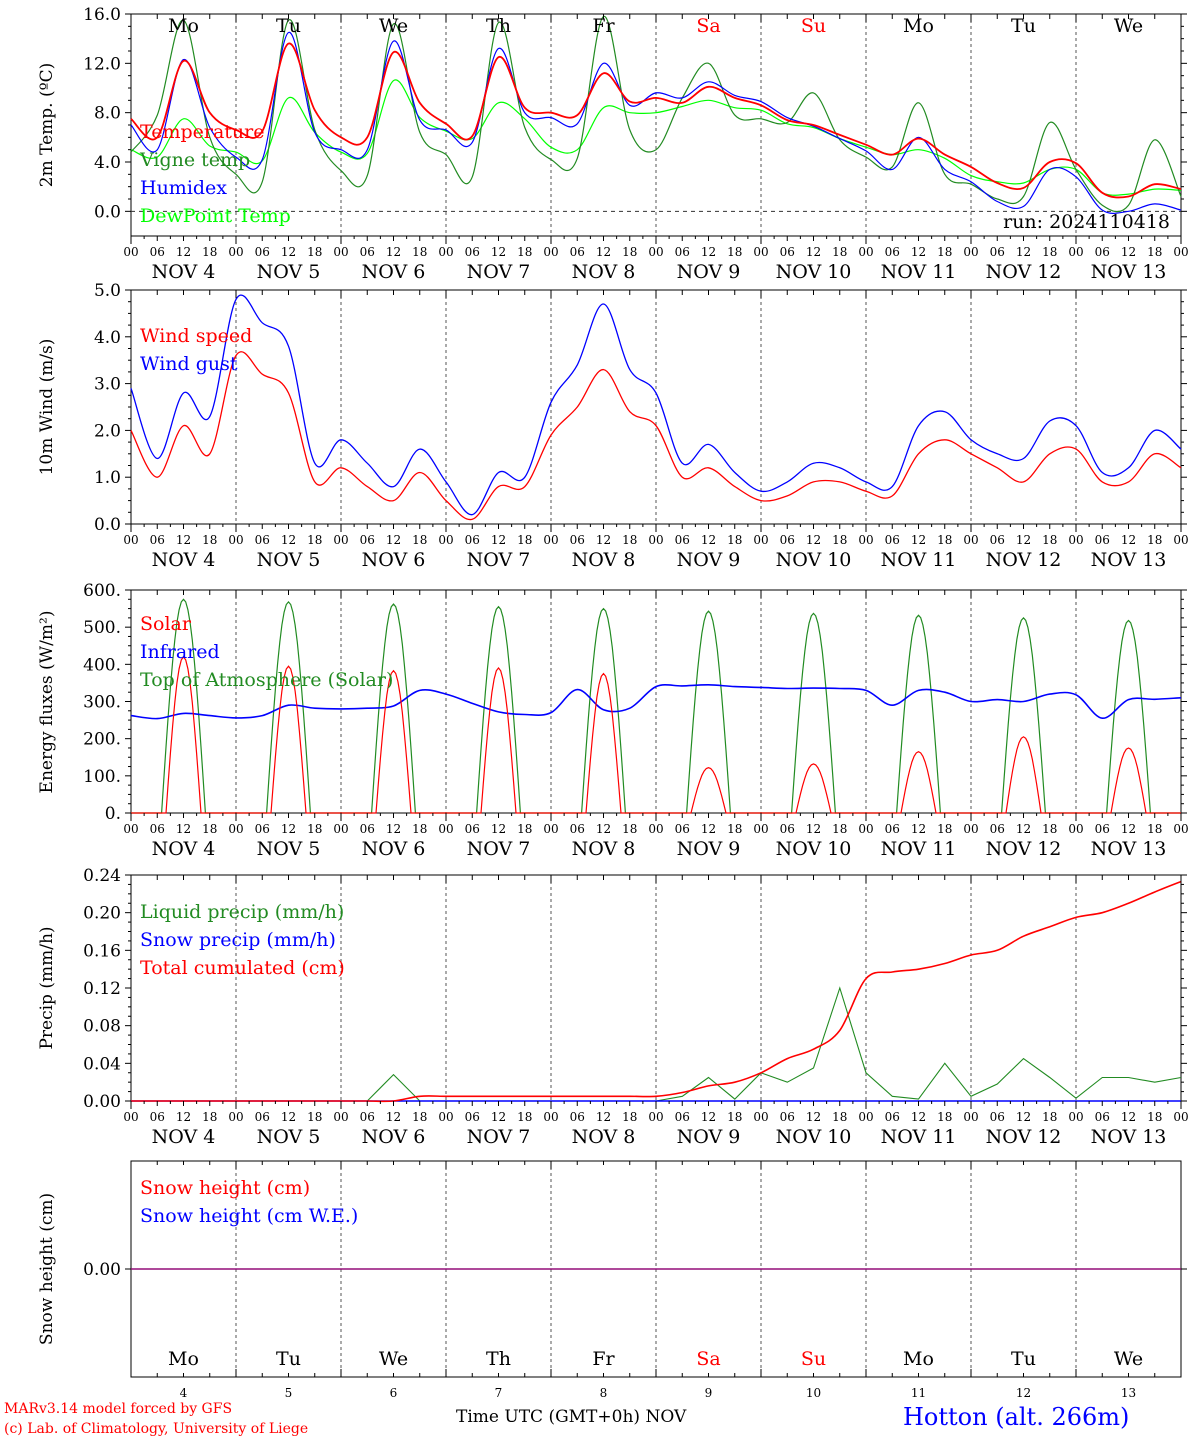 This screenshot has height=1440, width=1194. What do you see at coordinates (102, 914) in the screenshot?
I see `y-tick-label: 0.20` at bounding box center [102, 914].